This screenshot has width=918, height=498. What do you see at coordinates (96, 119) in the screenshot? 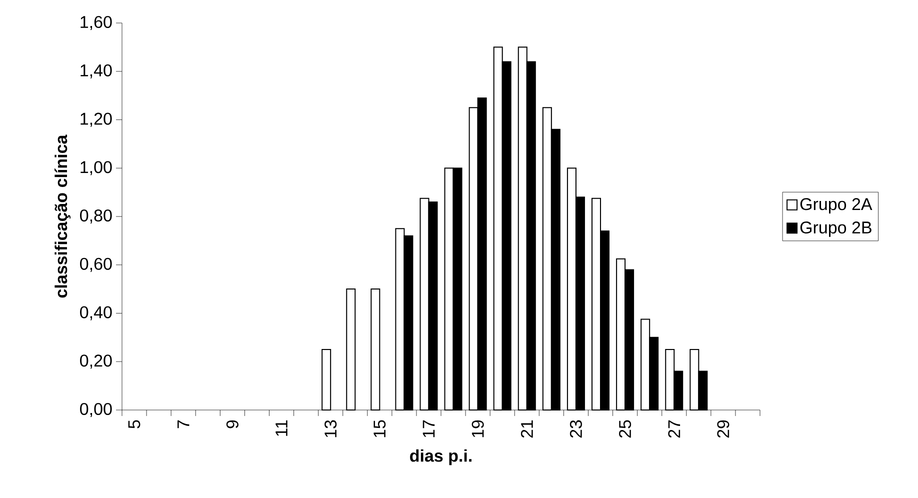
I see `y-tick-label: 1,20` at bounding box center [96, 119].